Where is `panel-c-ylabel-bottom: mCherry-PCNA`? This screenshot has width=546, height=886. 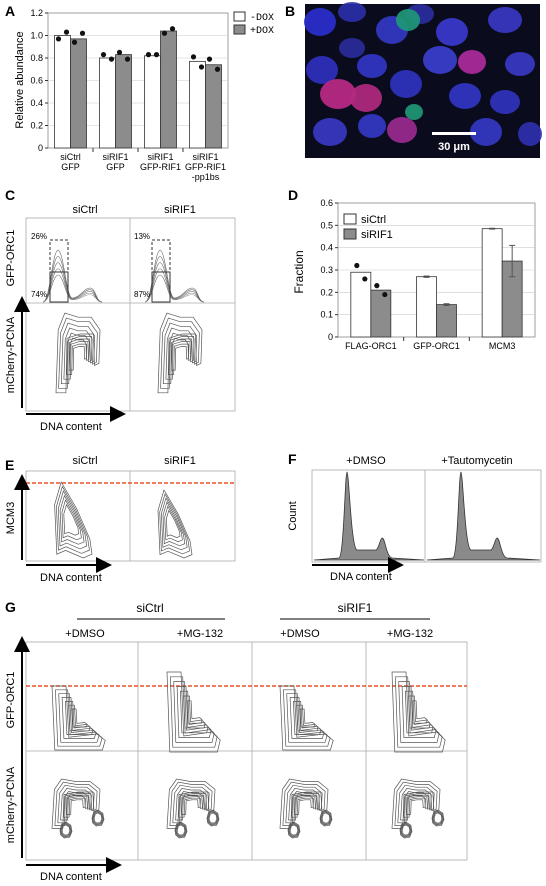 panel-c-ylabel-bottom: mCherry-PCNA is located at coordinates (11, 354).